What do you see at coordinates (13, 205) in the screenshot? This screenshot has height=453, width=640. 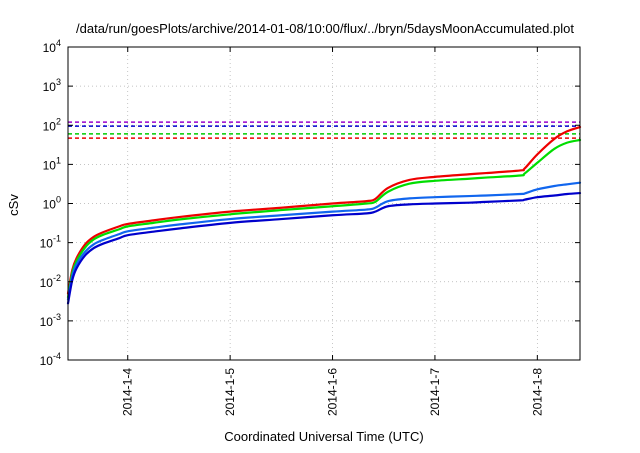 I see `y-axis-label: cSv` at bounding box center [13, 205].